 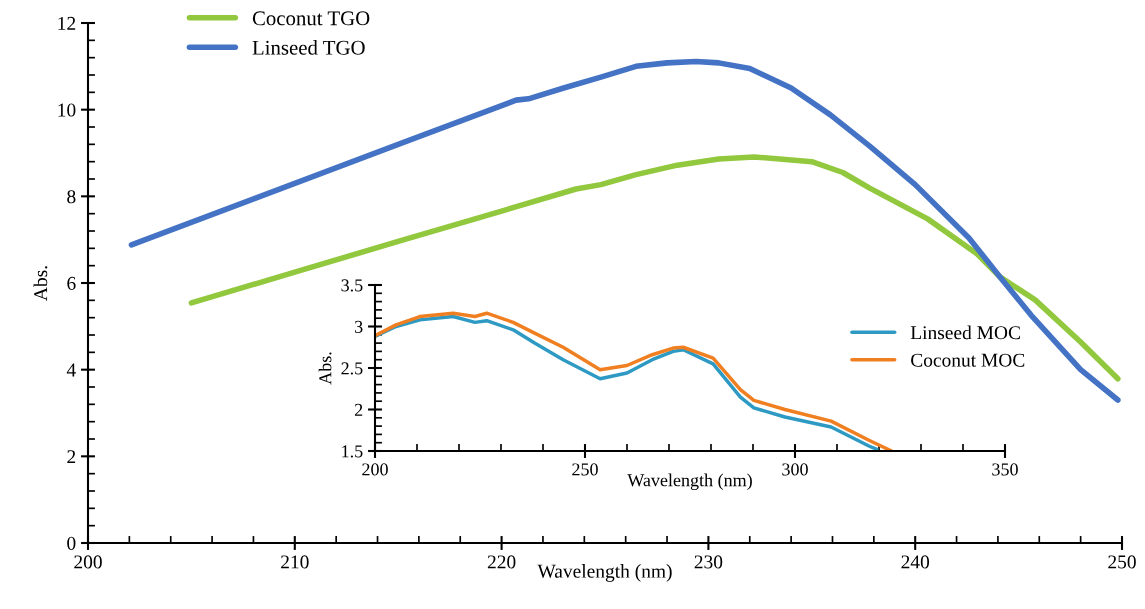 I want to click on legend-label: Coconut MOC, so click(x=968, y=360).